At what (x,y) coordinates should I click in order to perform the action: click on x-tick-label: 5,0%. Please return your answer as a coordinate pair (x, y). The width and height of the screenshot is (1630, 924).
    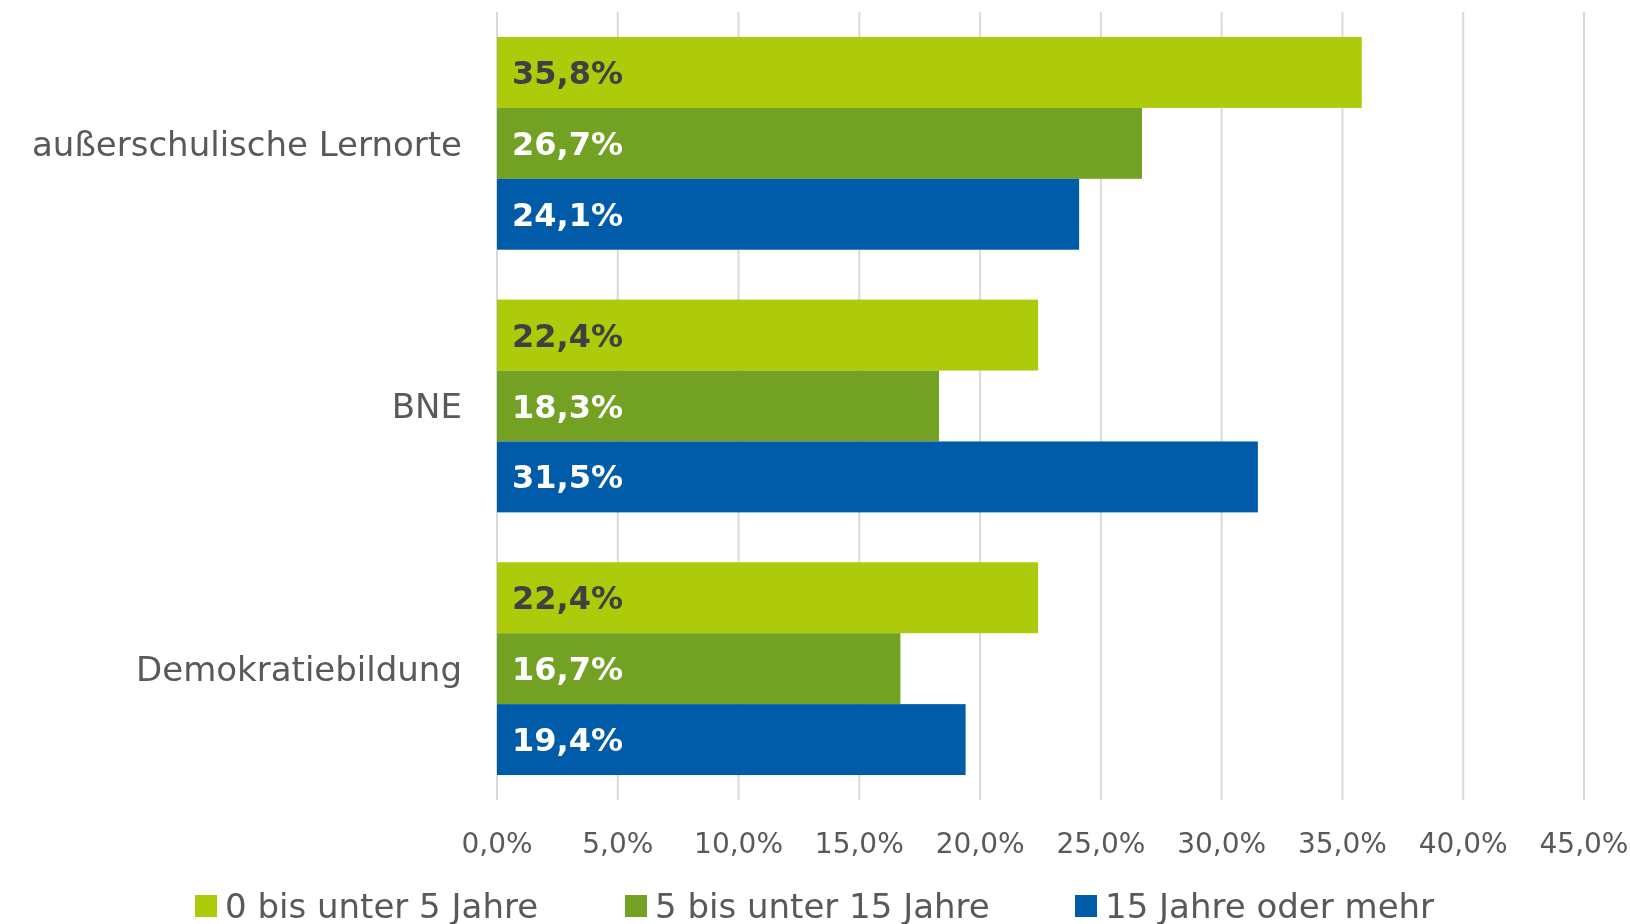
    Looking at the image, I should click on (618, 844).